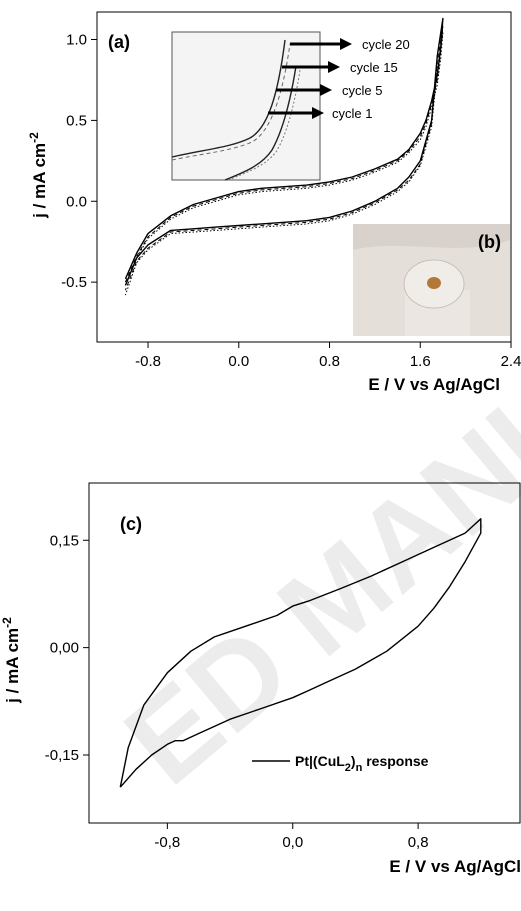 Image resolution: width=521 pixels, height=911 pixels. Describe the element at coordinates (362, 90) in the screenshot. I see `annotation-cycle-5: cycle 5` at that location.